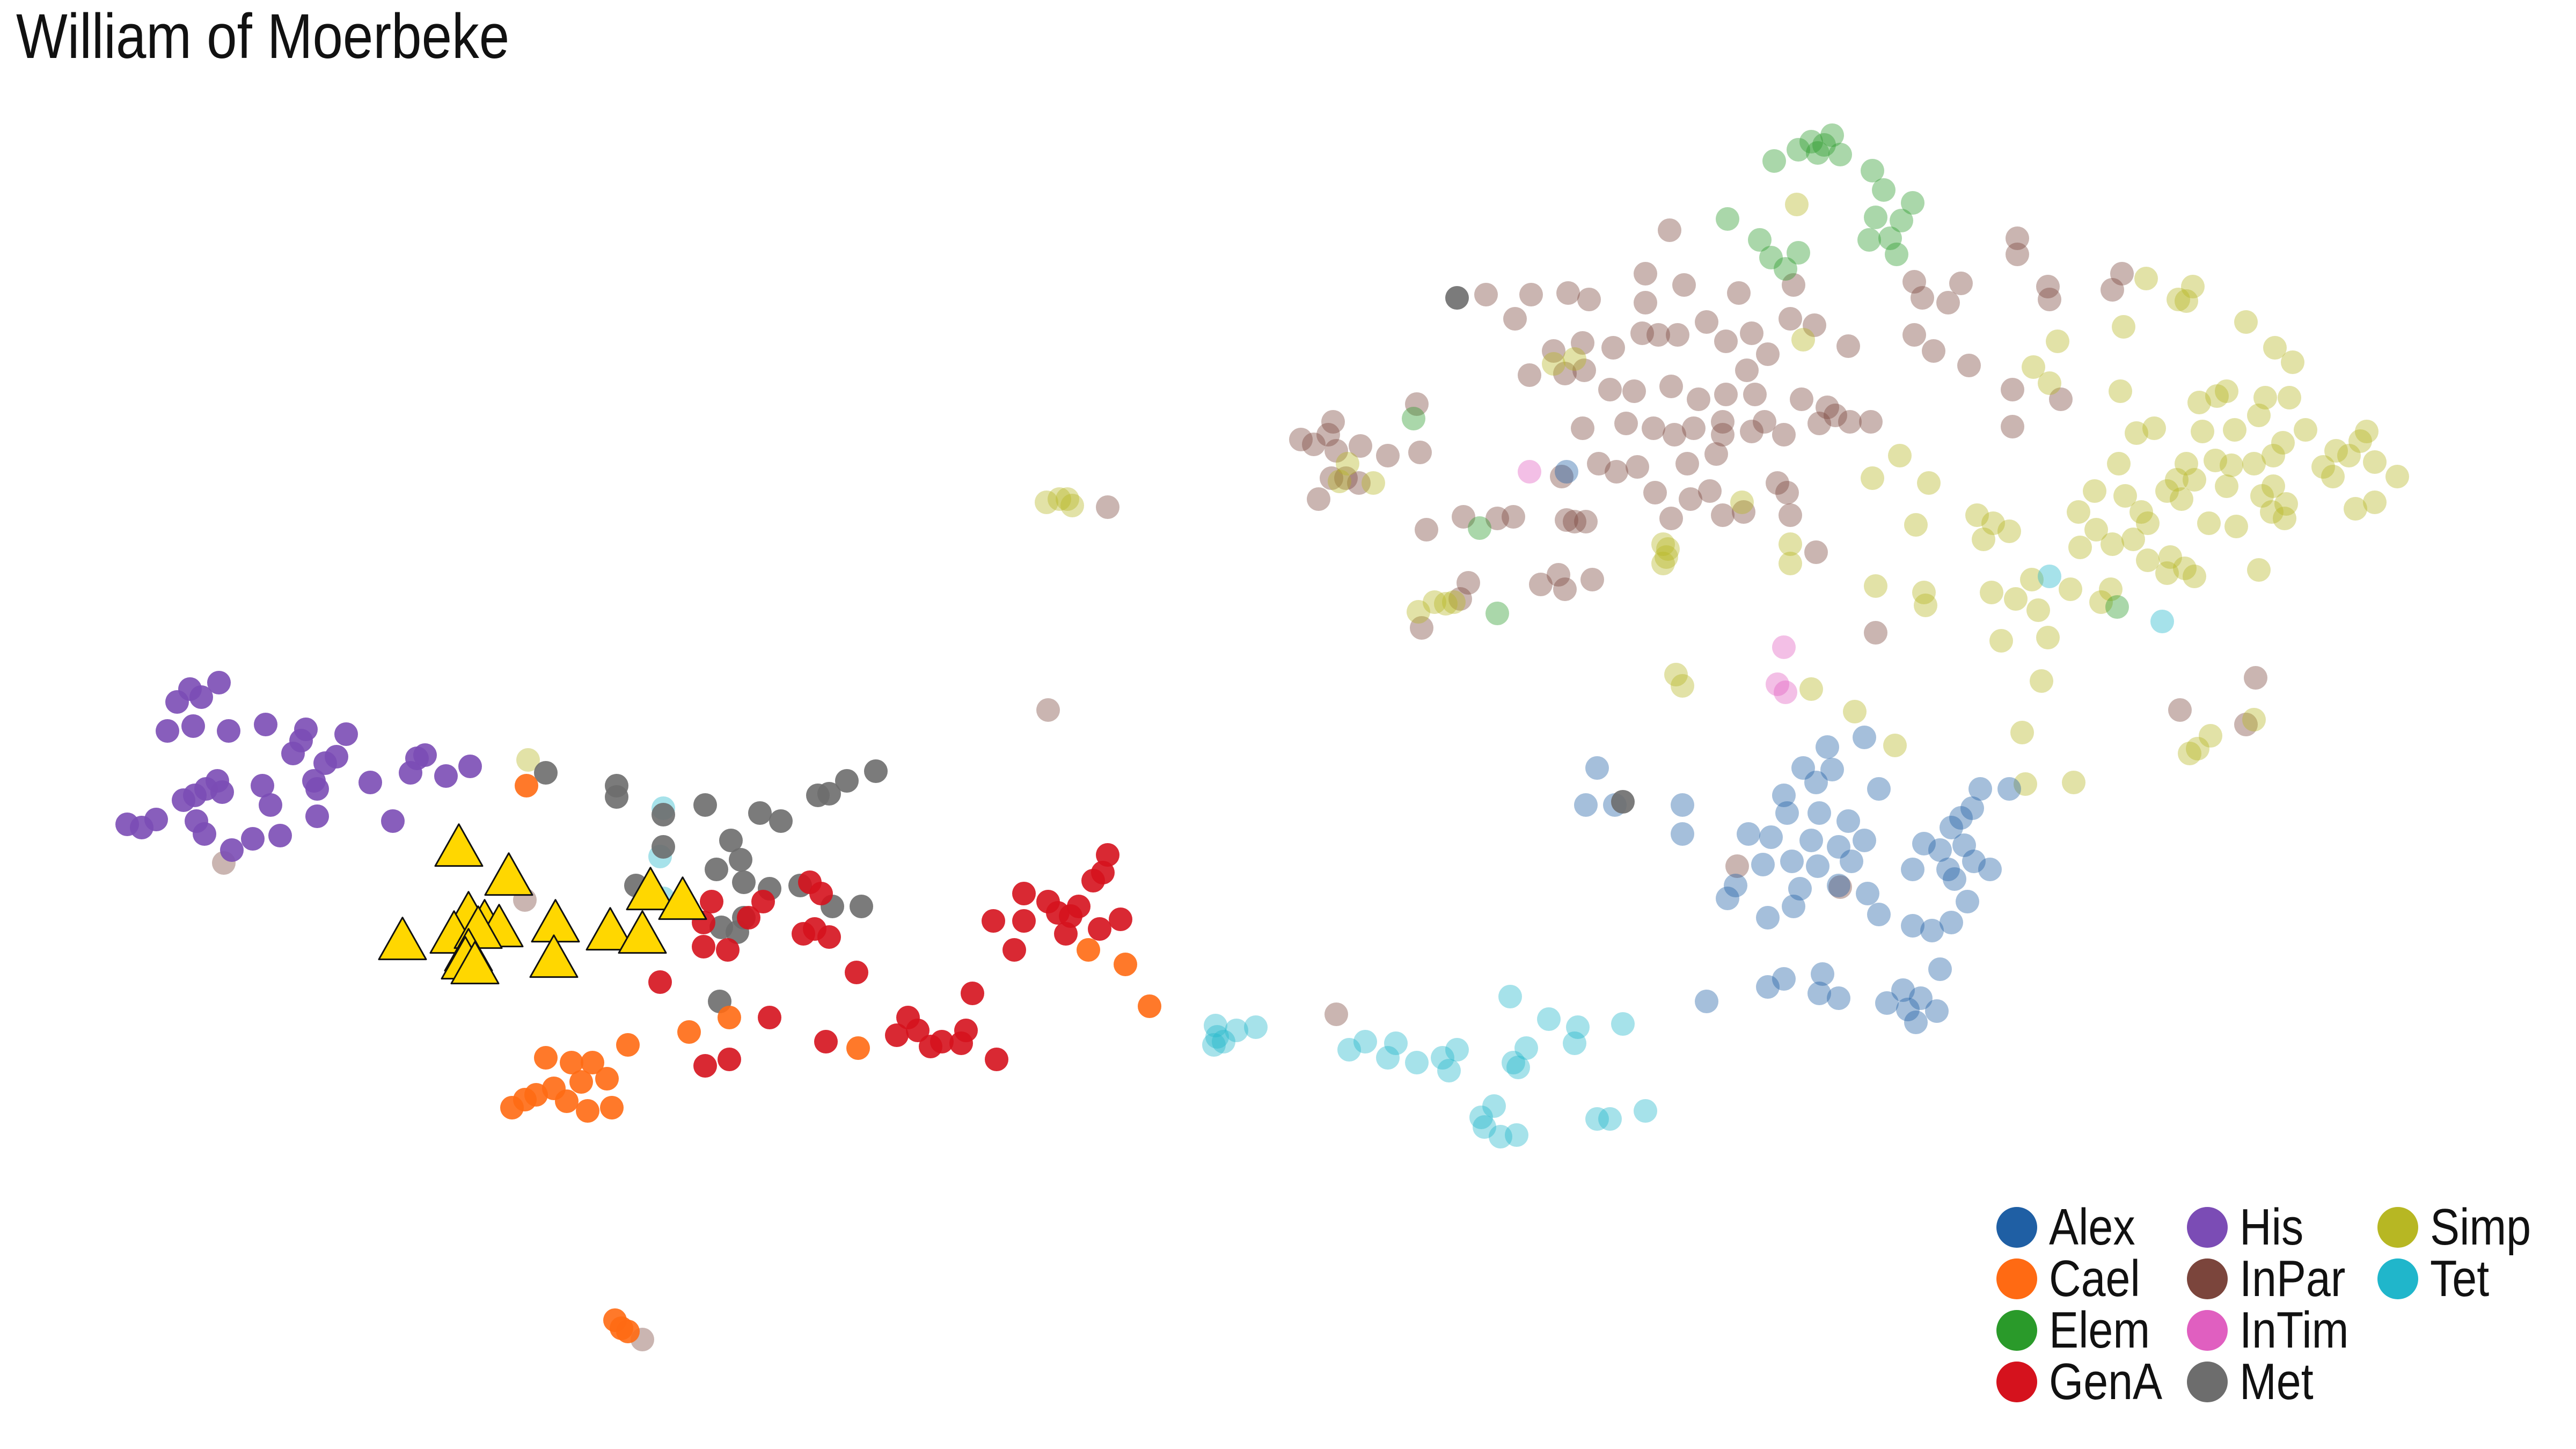 The width and height of the screenshot is (2576, 1449). What do you see at coordinates (2091, 1278) in the screenshot?
I see `legend-item-cael: Cael` at bounding box center [2091, 1278].